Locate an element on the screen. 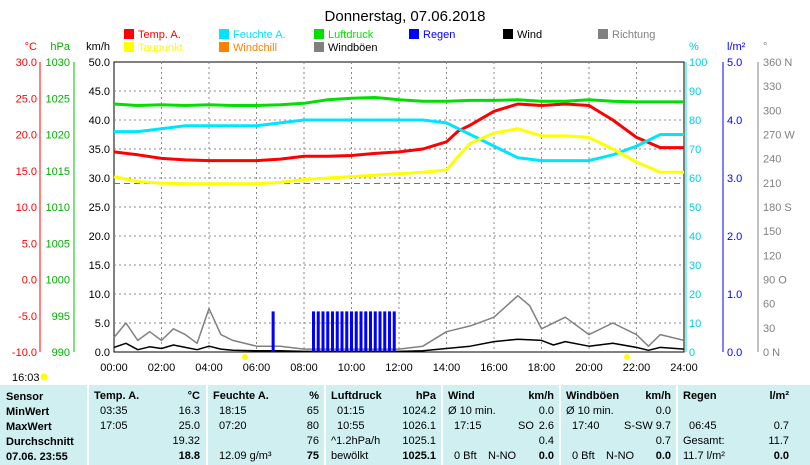 This screenshot has height=465, width=810. row-label: Durchschnitt is located at coordinates (40, 442).